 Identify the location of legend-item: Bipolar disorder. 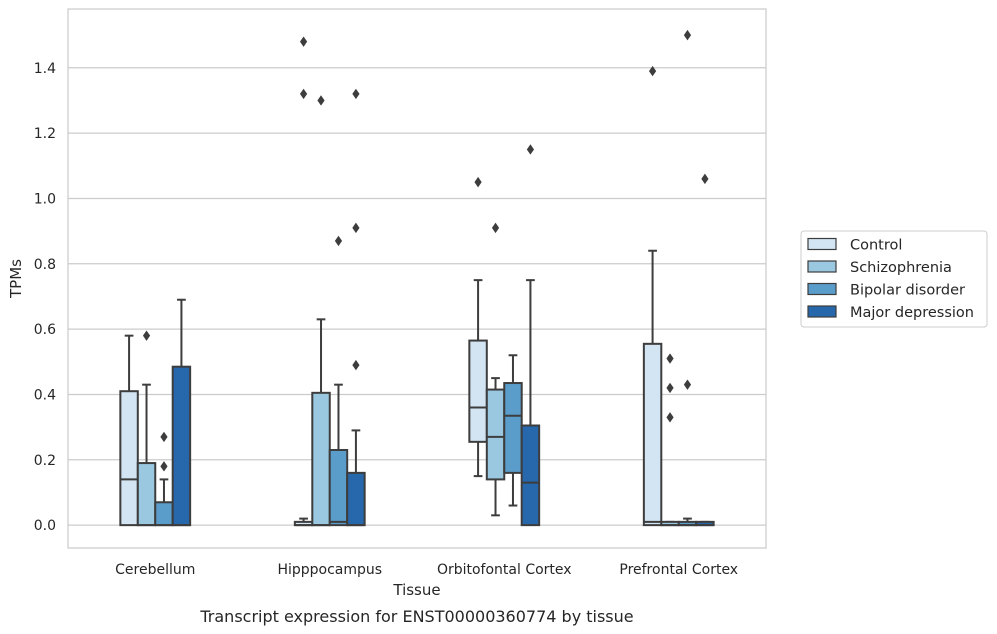
(886, 290).